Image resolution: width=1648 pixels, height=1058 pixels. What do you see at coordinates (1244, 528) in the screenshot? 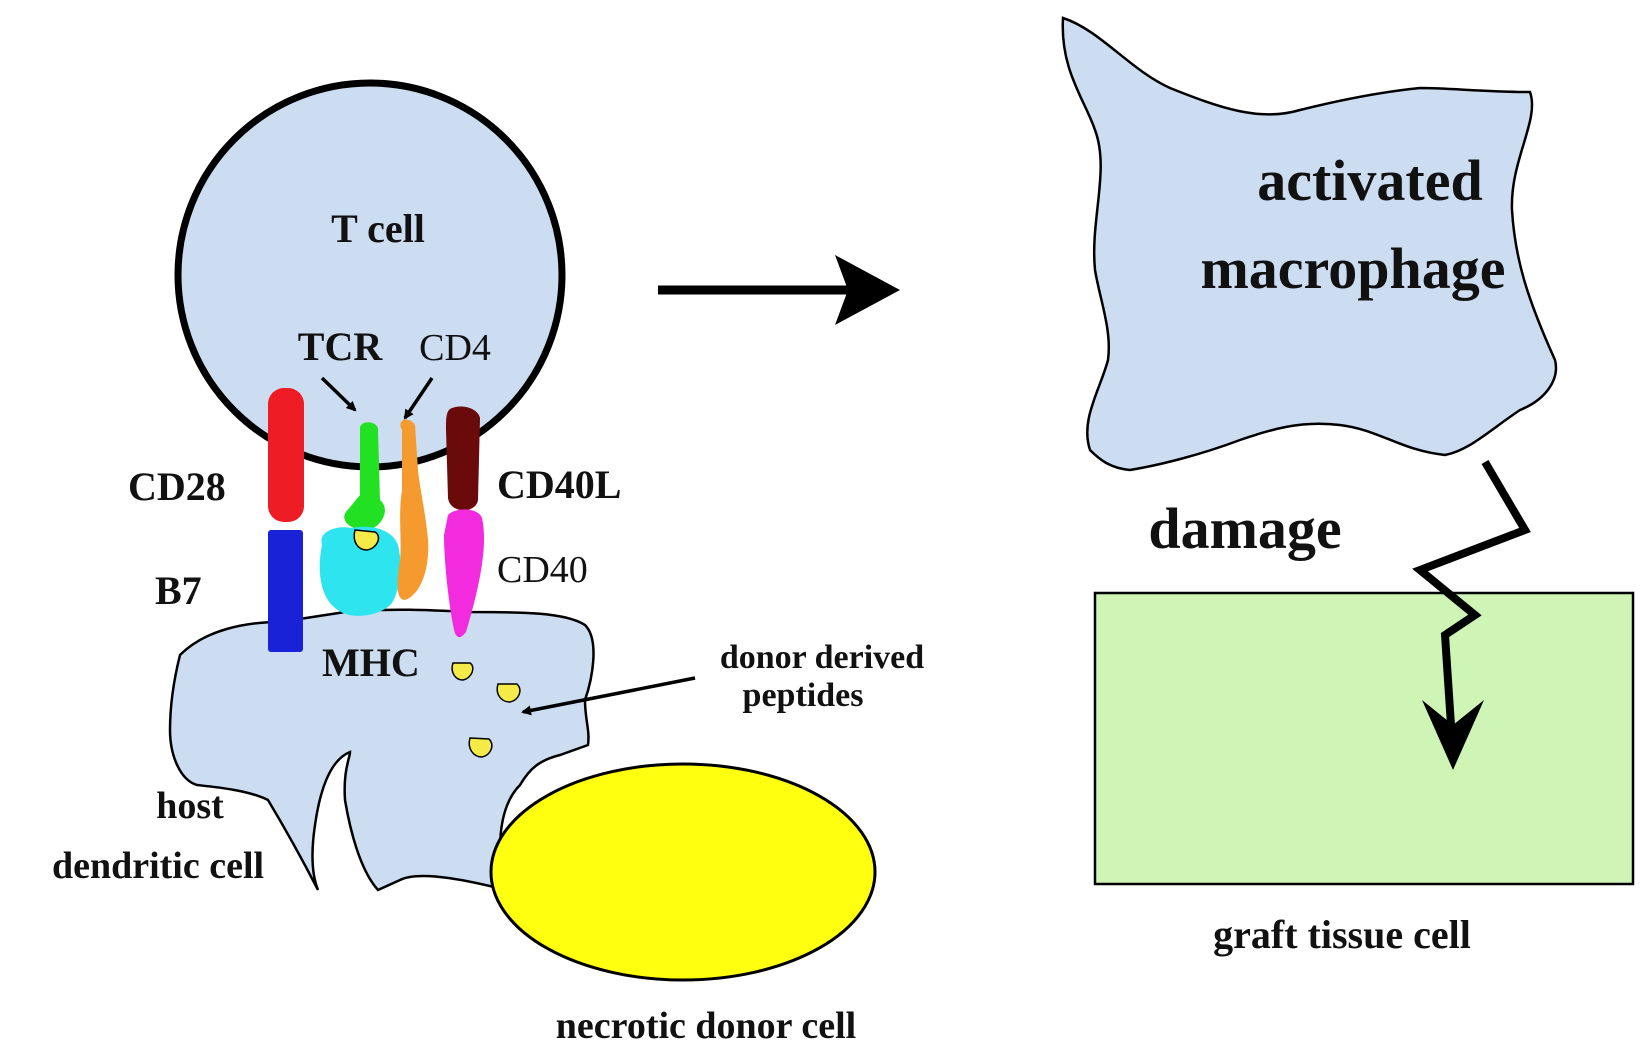
I see `damage-label: damage` at bounding box center [1244, 528].